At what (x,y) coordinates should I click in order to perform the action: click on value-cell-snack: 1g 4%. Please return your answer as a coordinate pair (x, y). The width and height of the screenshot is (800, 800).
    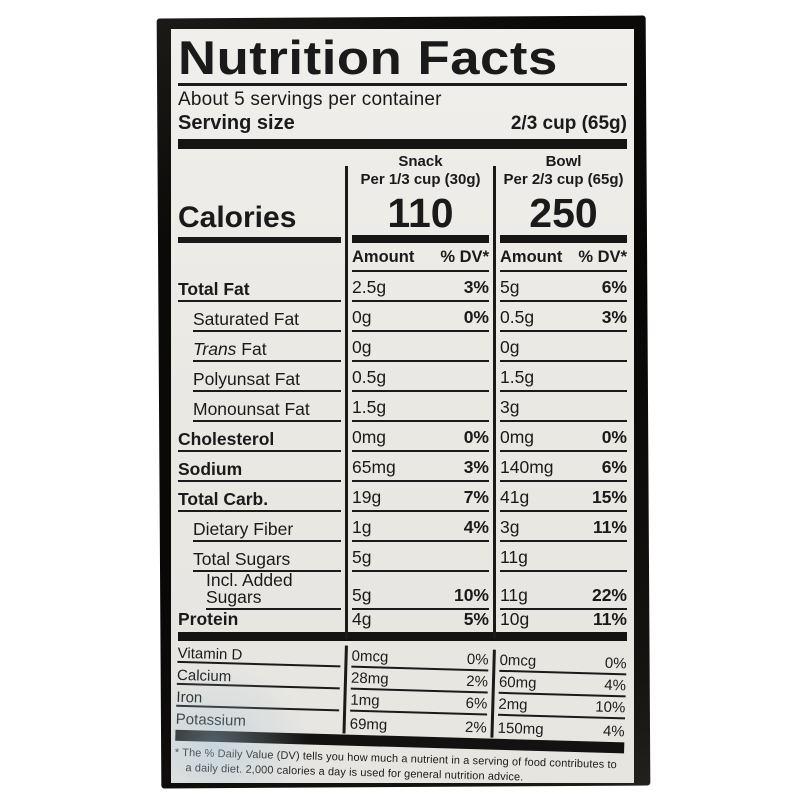
    Looking at the image, I should click on (420, 527).